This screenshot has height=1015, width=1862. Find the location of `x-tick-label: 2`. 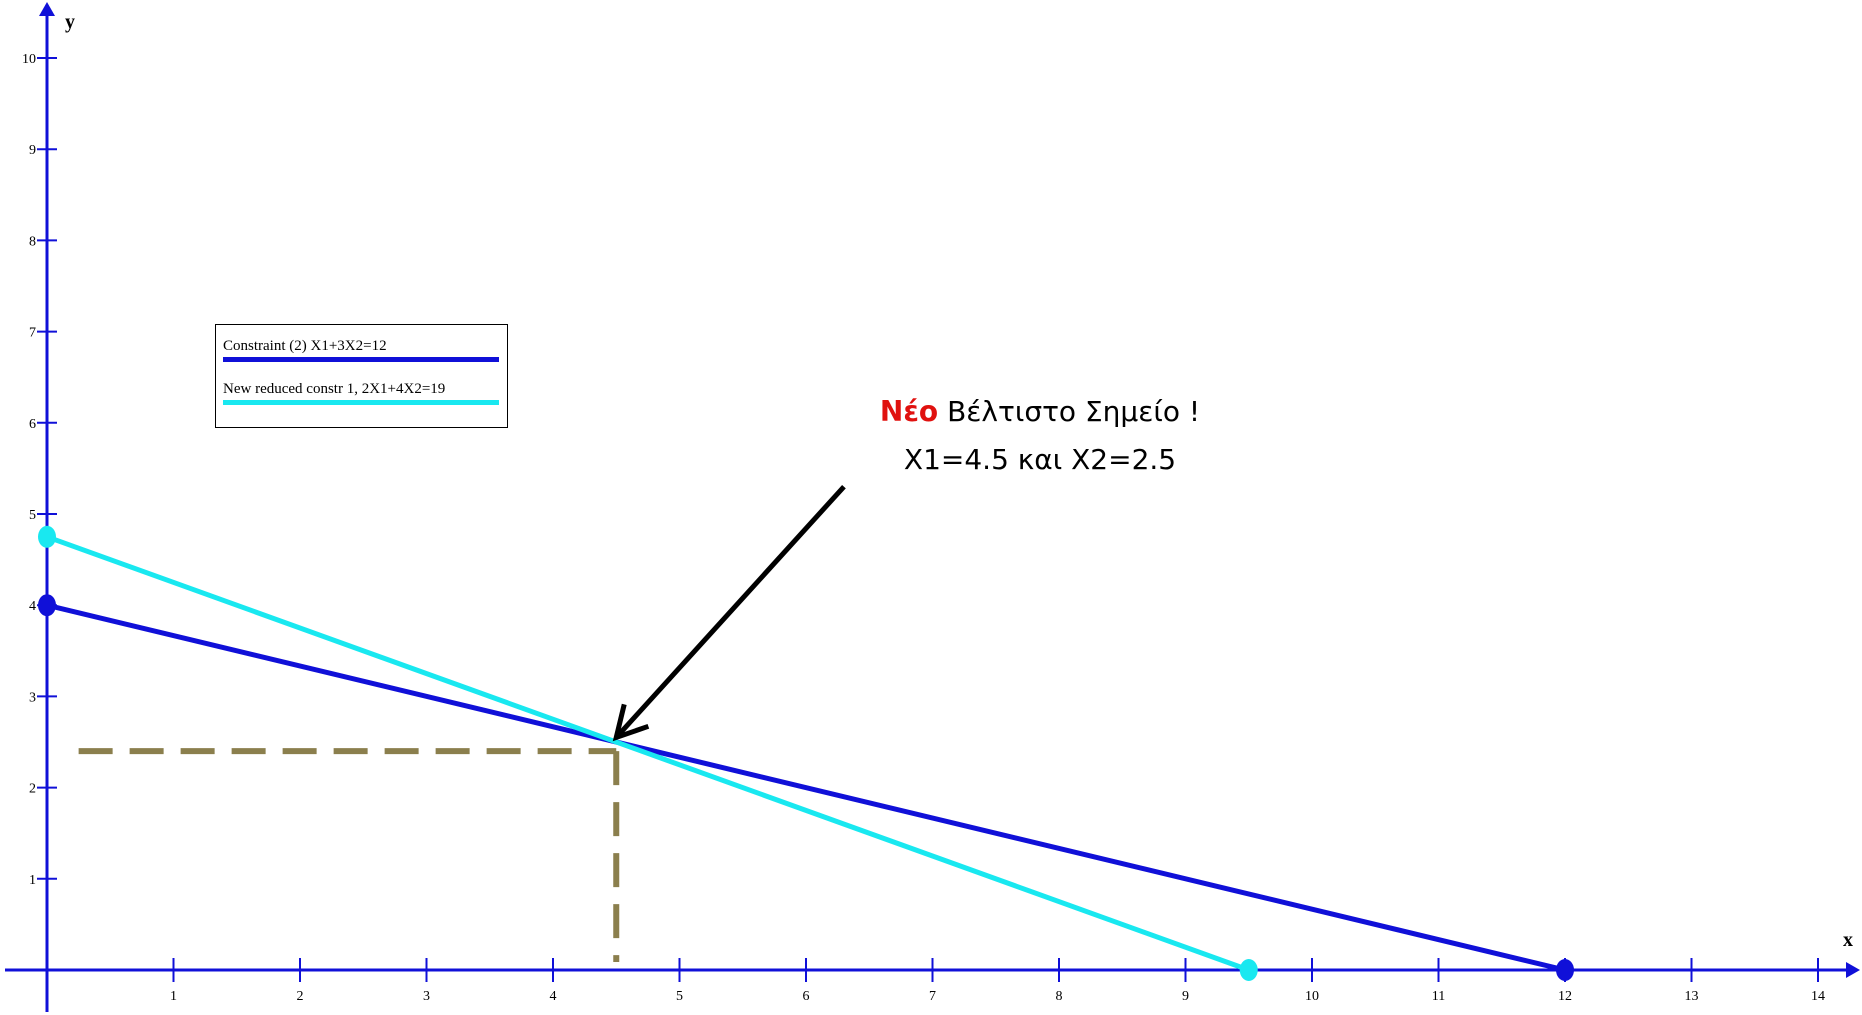

x-tick-label: 2 is located at coordinates (300, 996).